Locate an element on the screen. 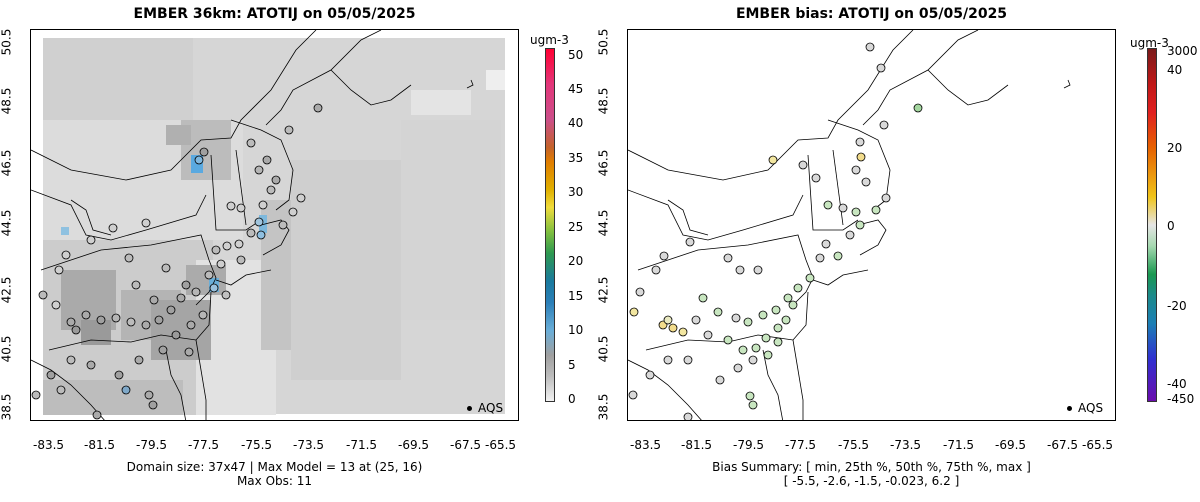 The image size is (1200, 502). colorbar-label: 25 is located at coordinates (576, 227).